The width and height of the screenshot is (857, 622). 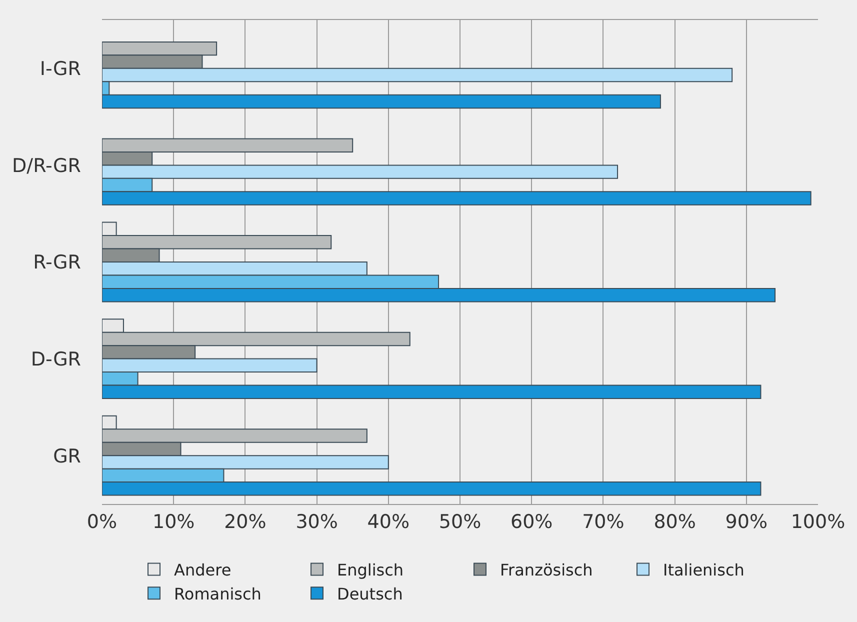 What do you see at coordinates (67, 456) in the screenshot?
I see `y-tick-label: GR` at bounding box center [67, 456].